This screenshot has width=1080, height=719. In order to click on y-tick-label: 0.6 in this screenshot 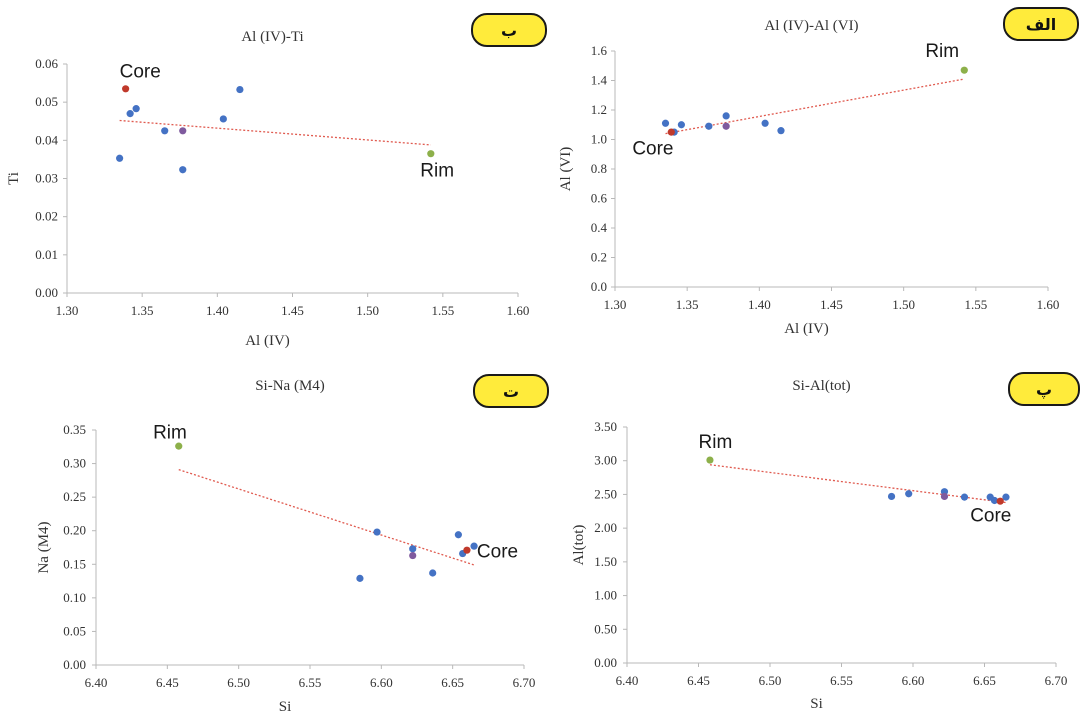, I will do `click(599, 198)`.